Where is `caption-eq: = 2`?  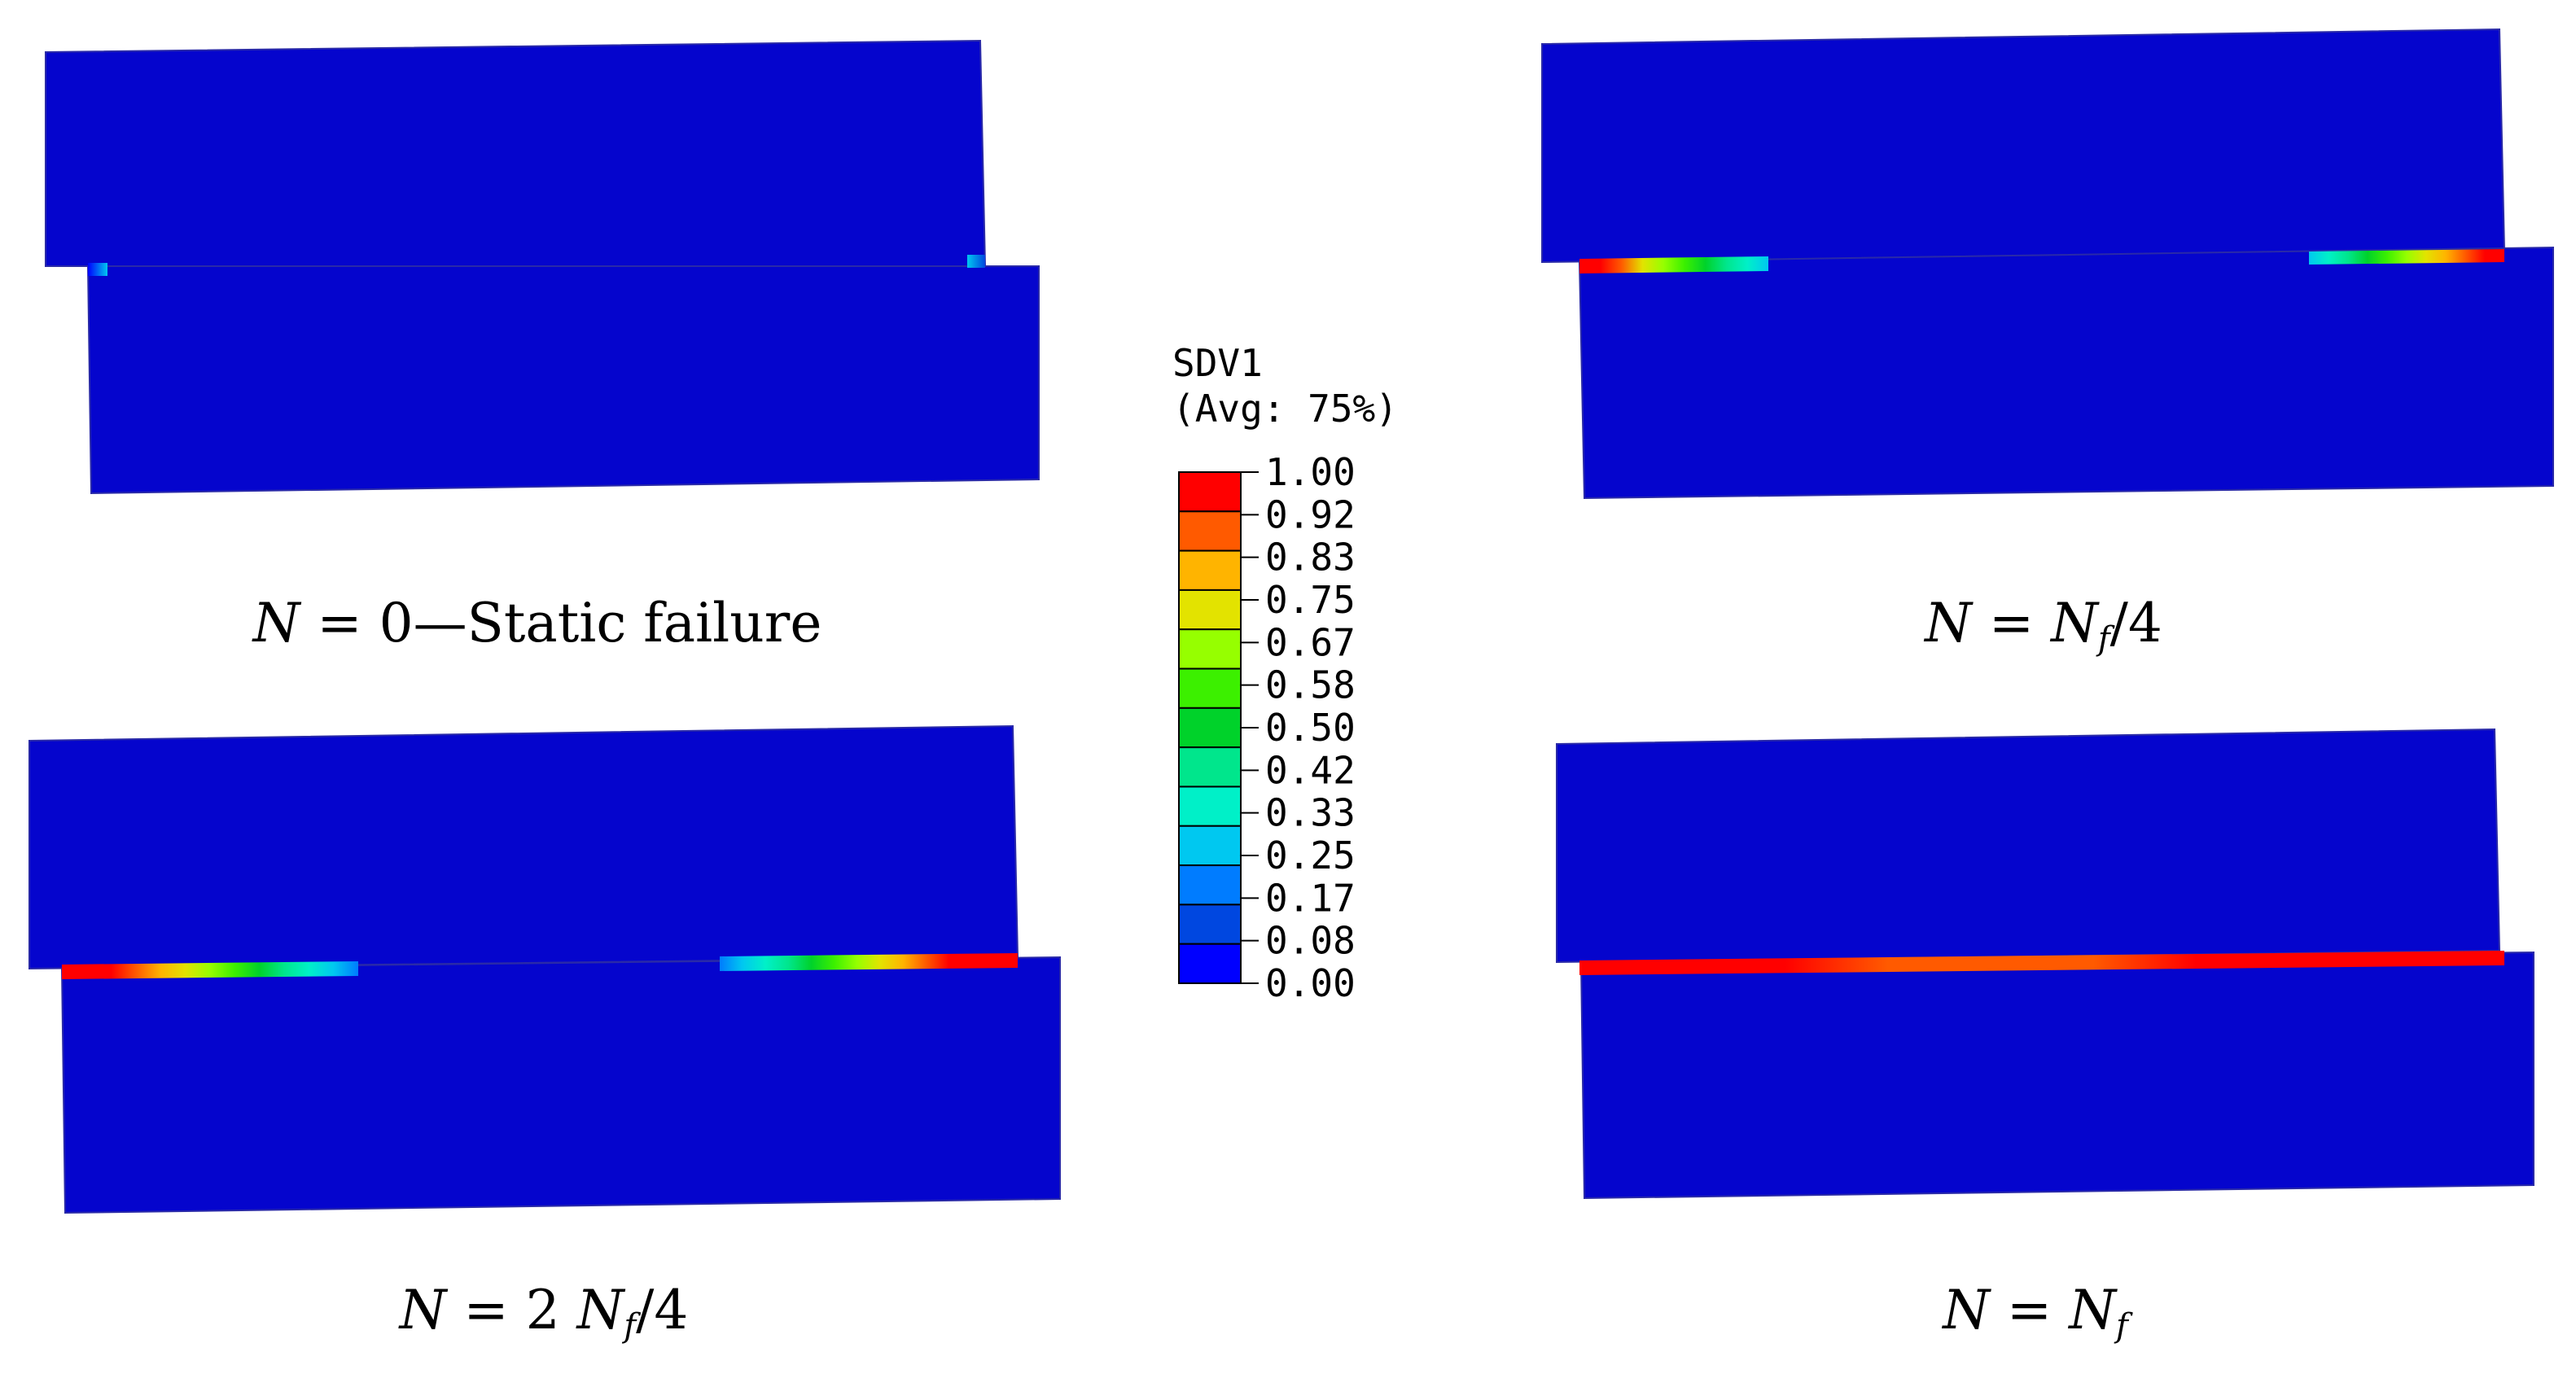 caption-eq: = 2 is located at coordinates (511, 1310).